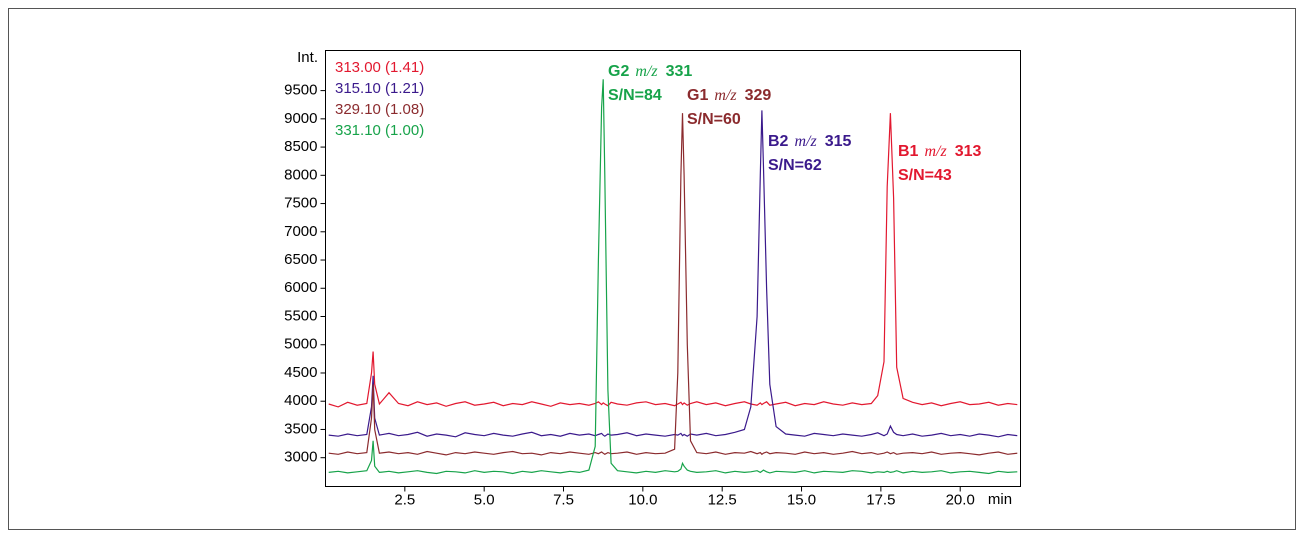 The width and height of the screenshot is (1304, 538). I want to click on signal-noise: S/N=43, so click(925, 175).